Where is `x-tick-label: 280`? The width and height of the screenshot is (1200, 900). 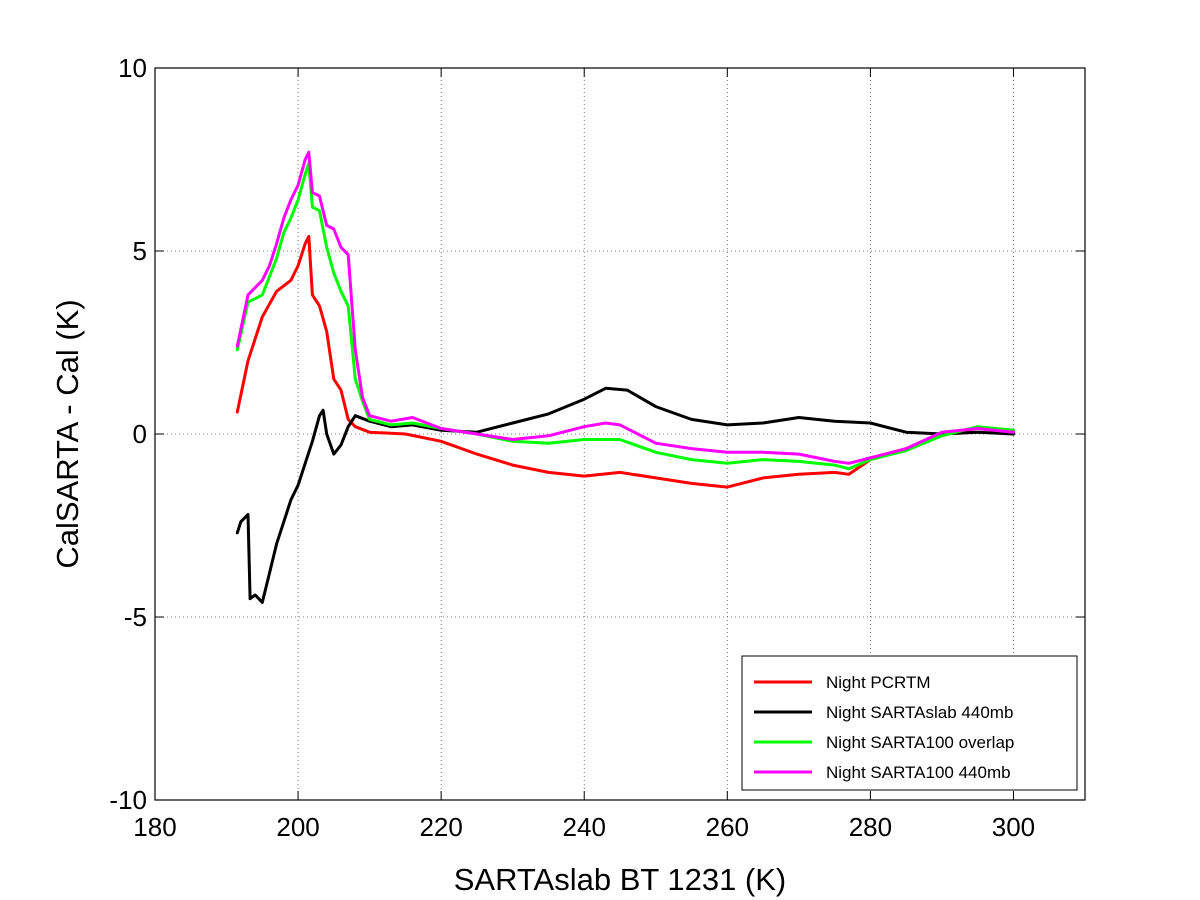 x-tick-label: 280 is located at coordinates (870, 827).